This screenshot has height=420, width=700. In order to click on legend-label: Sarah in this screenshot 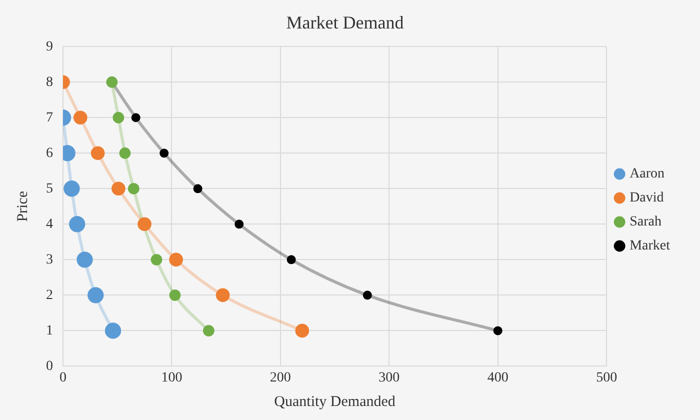, I will do `click(646, 222)`.